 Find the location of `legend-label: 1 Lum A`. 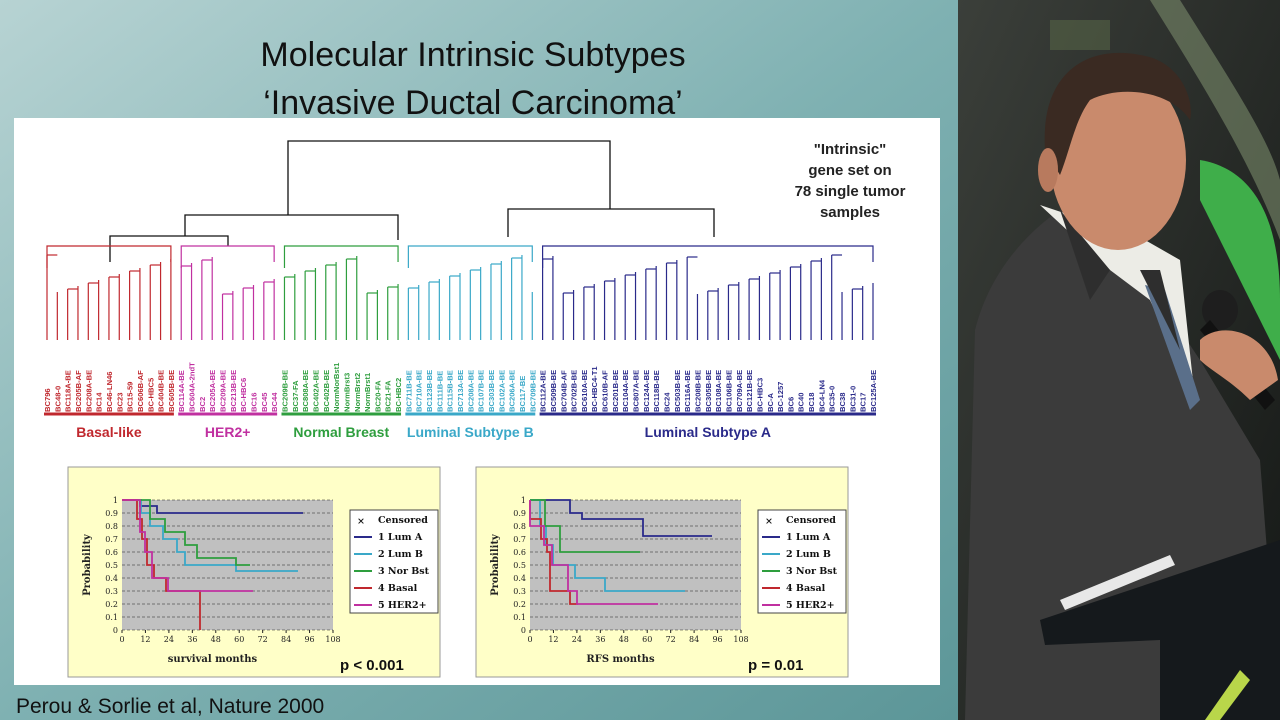

legend-label: 1 Lum A is located at coordinates (400, 537).